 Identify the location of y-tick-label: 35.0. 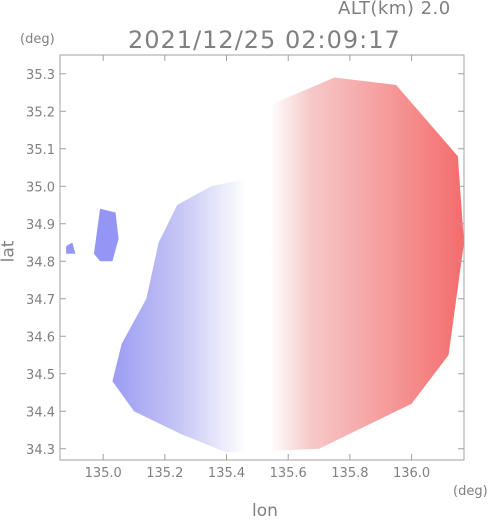
(40, 187).